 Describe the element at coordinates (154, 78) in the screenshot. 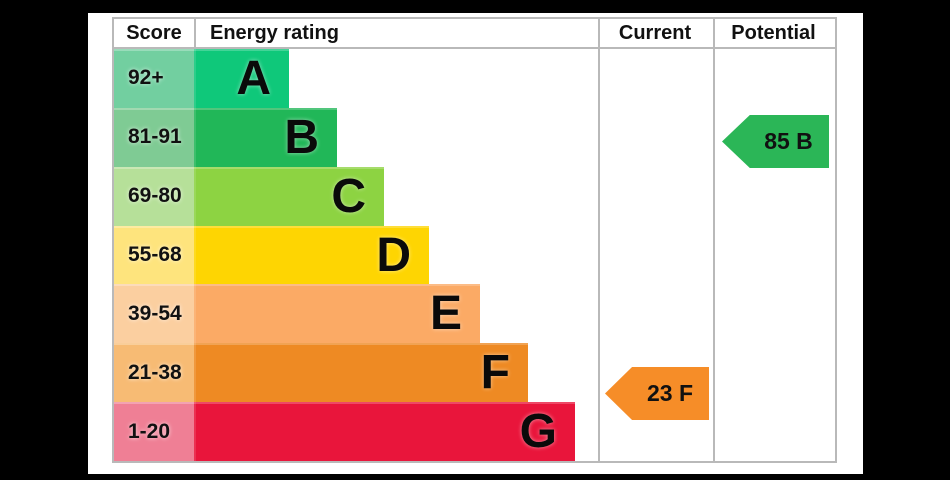

I see `score-range-label-a: 92+` at that location.